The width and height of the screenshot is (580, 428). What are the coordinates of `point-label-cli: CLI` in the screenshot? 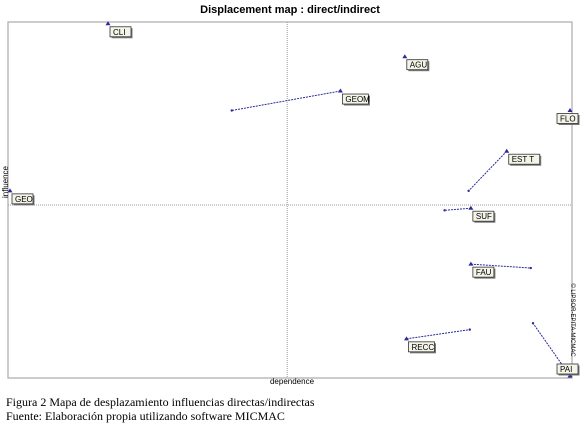 It's located at (121, 32).